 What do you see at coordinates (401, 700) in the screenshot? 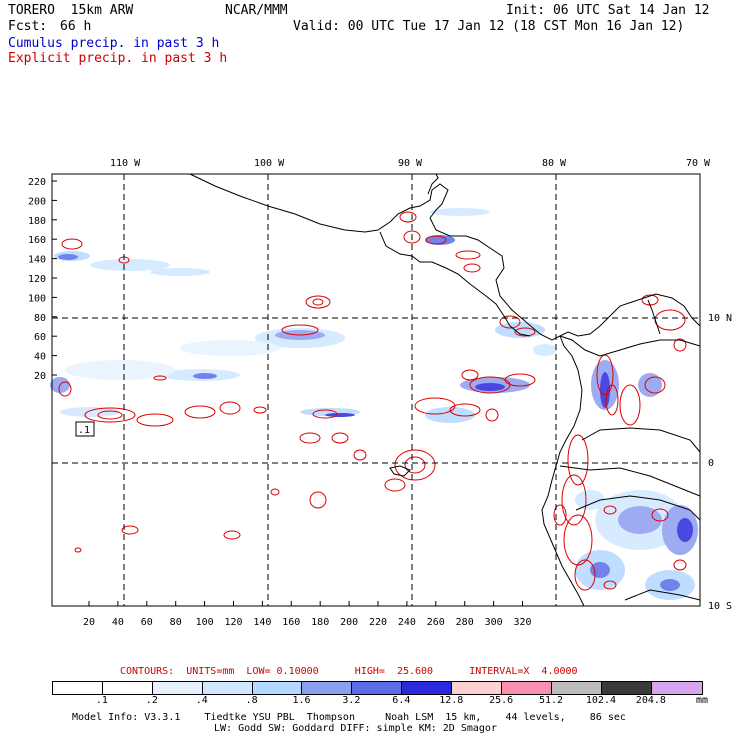
I see `colorbar-label: 6.4` at bounding box center [401, 700].